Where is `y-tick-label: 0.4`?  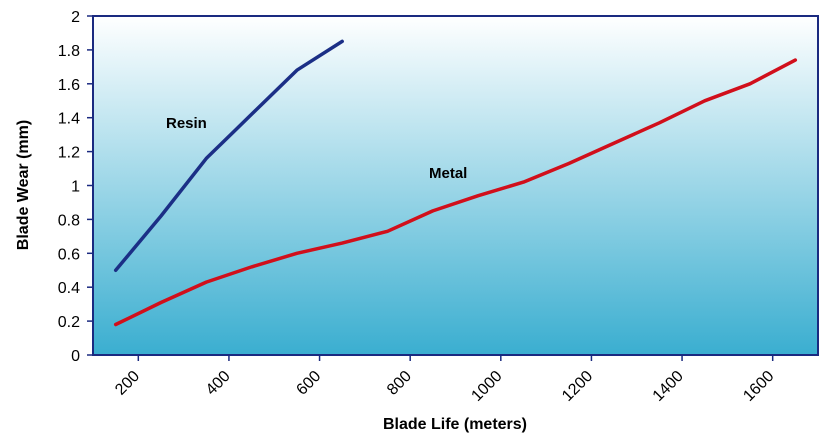
y-tick-label: 0.4 is located at coordinates (69, 288).